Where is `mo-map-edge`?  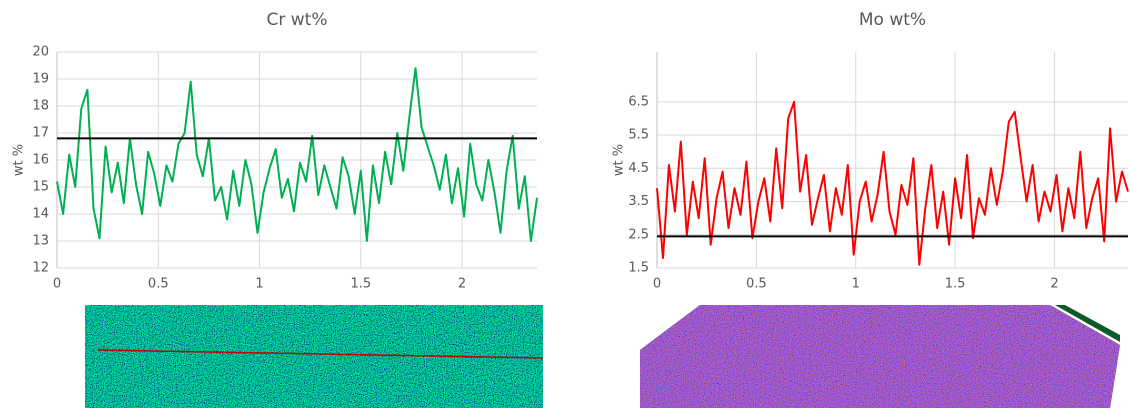
mo-map-edge is located at coordinates (1087, 323).